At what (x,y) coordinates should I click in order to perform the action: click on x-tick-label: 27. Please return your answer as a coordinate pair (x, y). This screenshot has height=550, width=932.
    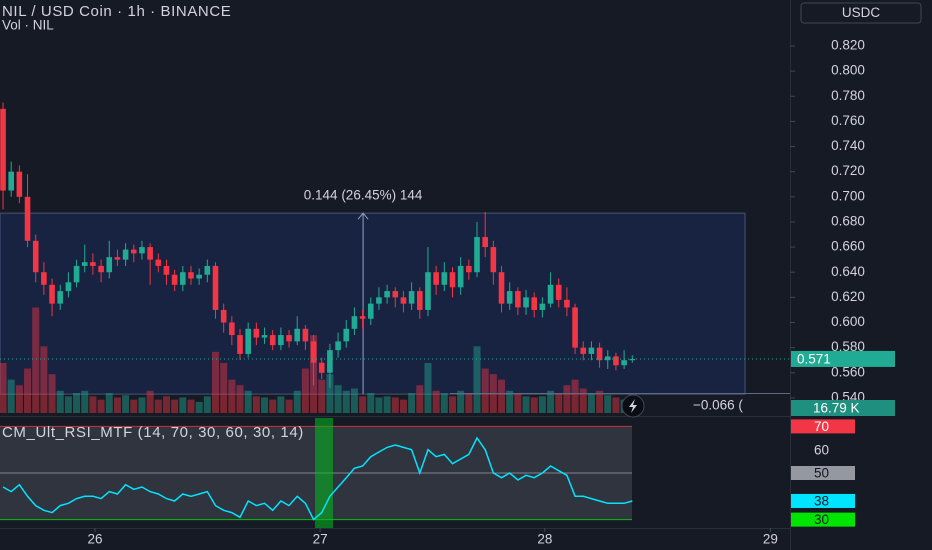
    Looking at the image, I should click on (320, 539).